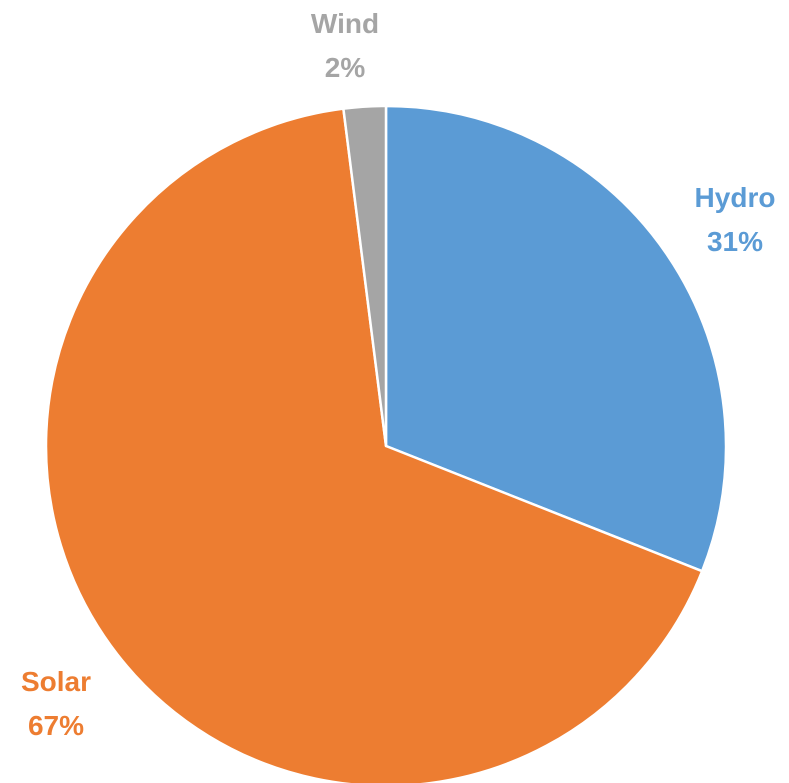 The height and width of the screenshot is (783, 789). What do you see at coordinates (735, 241) in the screenshot?
I see `data-label-percent-hydro: 31%` at bounding box center [735, 241].